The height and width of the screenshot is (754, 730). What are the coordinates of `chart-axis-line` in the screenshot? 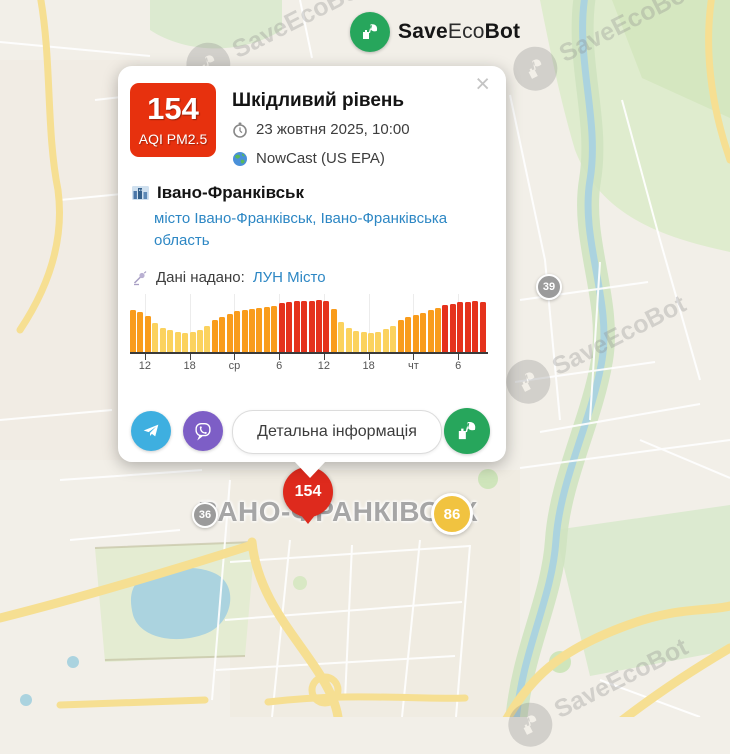 It's located at (309, 353).